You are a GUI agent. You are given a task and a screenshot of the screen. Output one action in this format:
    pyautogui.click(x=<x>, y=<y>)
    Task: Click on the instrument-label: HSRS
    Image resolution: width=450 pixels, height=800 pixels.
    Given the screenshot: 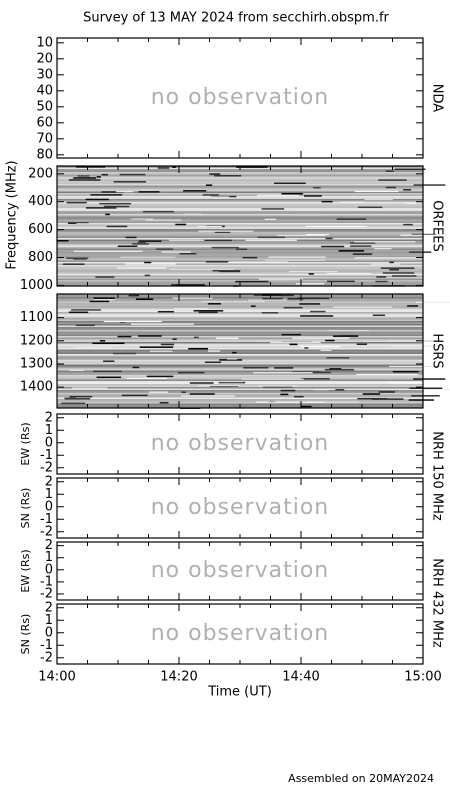 What is the action you would take?
    pyautogui.click(x=437, y=350)
    